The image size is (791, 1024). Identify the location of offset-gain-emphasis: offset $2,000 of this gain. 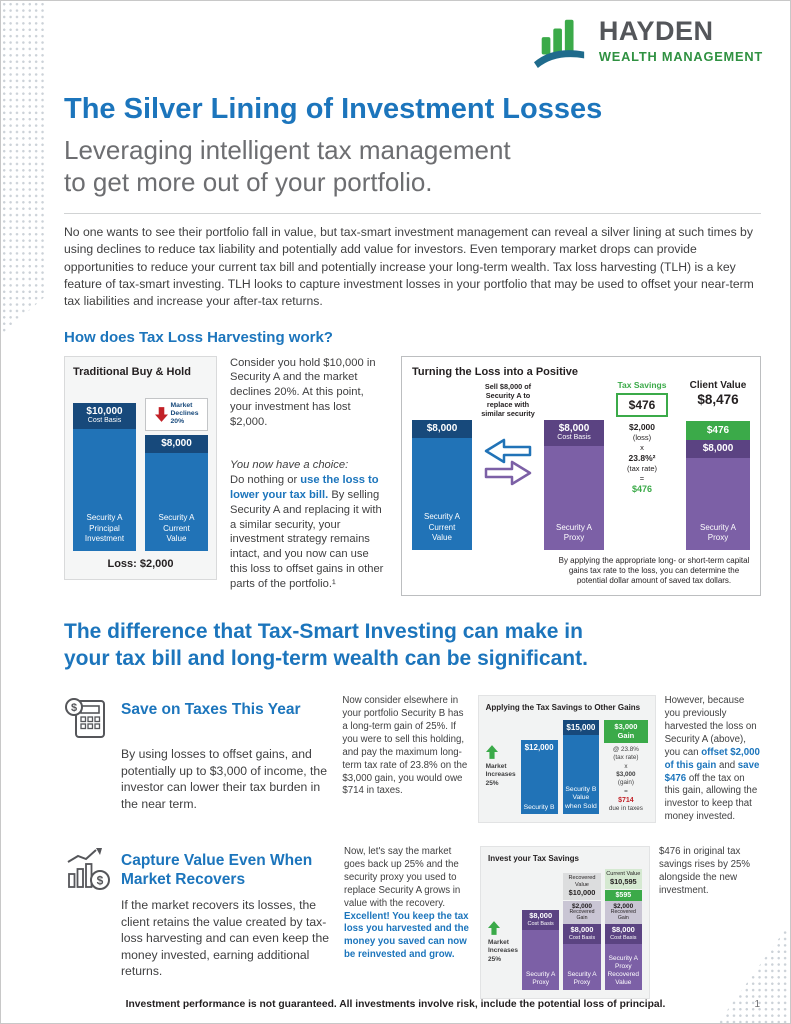
(712, 758).